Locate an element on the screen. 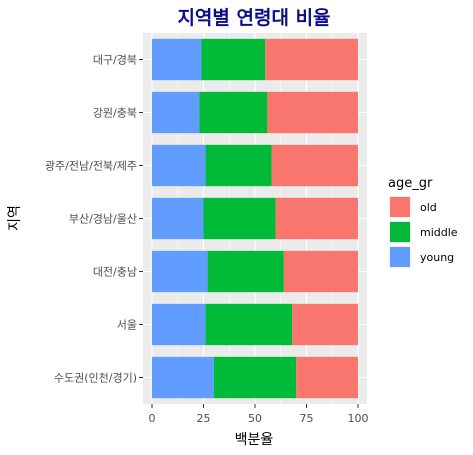  legend-key-middle is located at coordinates (400, 232).